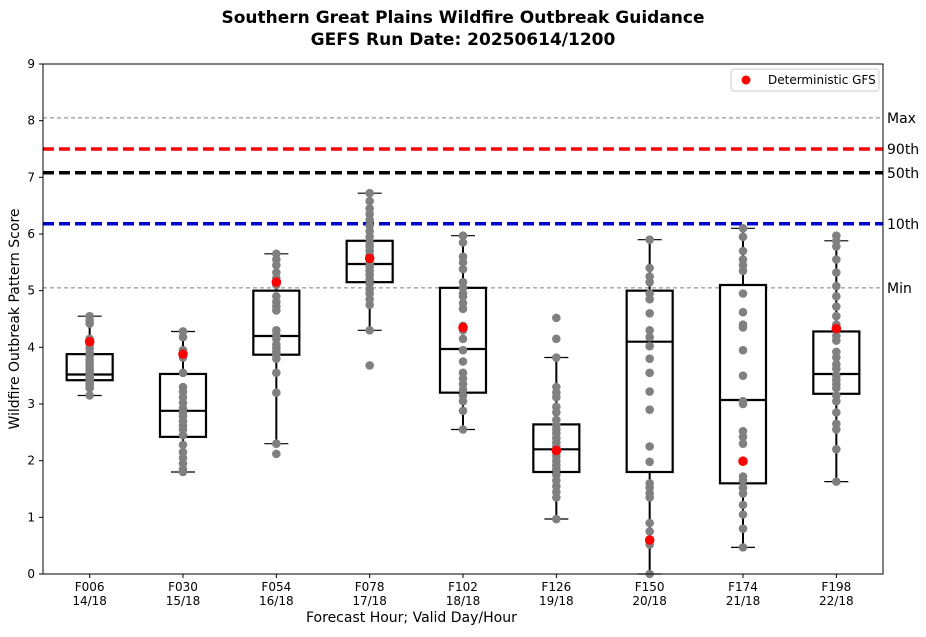  I want to click on x-tick-hour: F054, so click(276, 587).